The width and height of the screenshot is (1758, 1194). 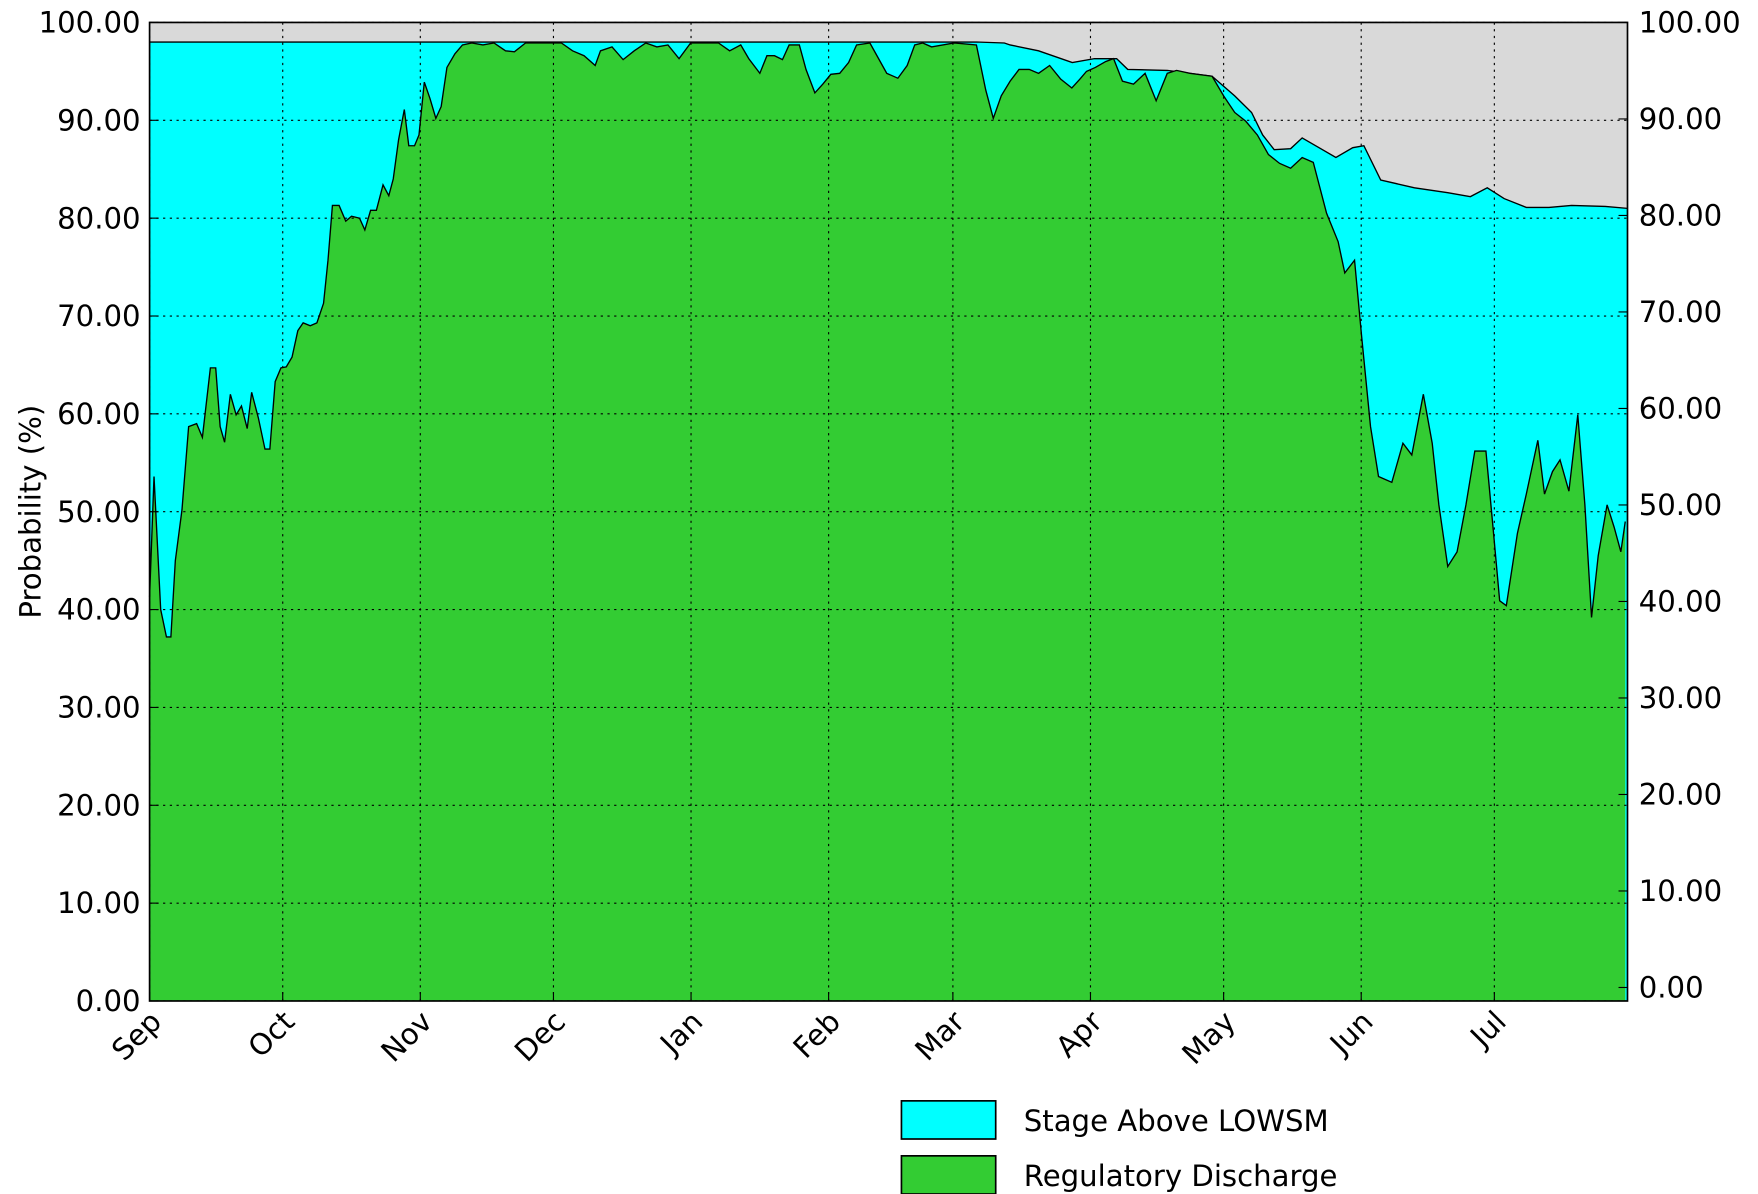 What do you see at coordinates (1208, 1037) in the screenshot?
I see `x-tick-label: May` at bounding box center [1208, 1037].